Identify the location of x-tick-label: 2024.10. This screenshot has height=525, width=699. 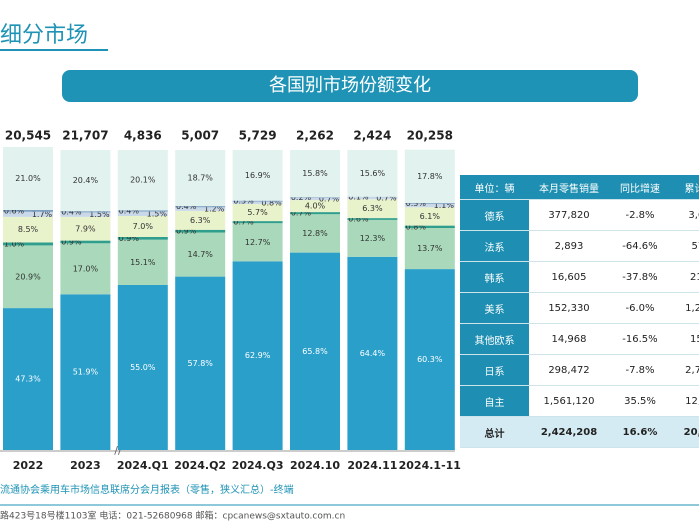
(315, 465).